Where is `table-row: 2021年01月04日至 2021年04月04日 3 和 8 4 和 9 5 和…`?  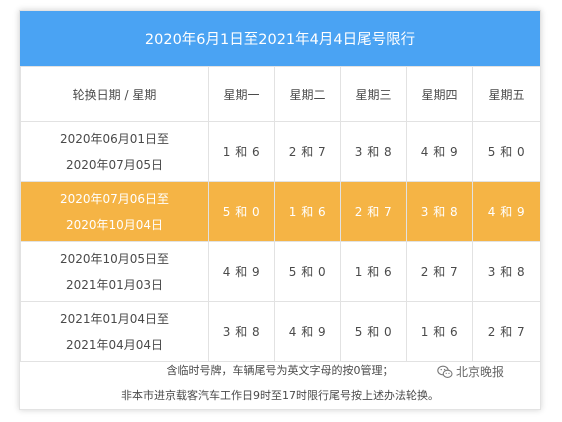
table-row: 2021年01月04日至 2021年04月04日 3 和 8 4 和 9 5 和… is located at coordinates (280, 331).